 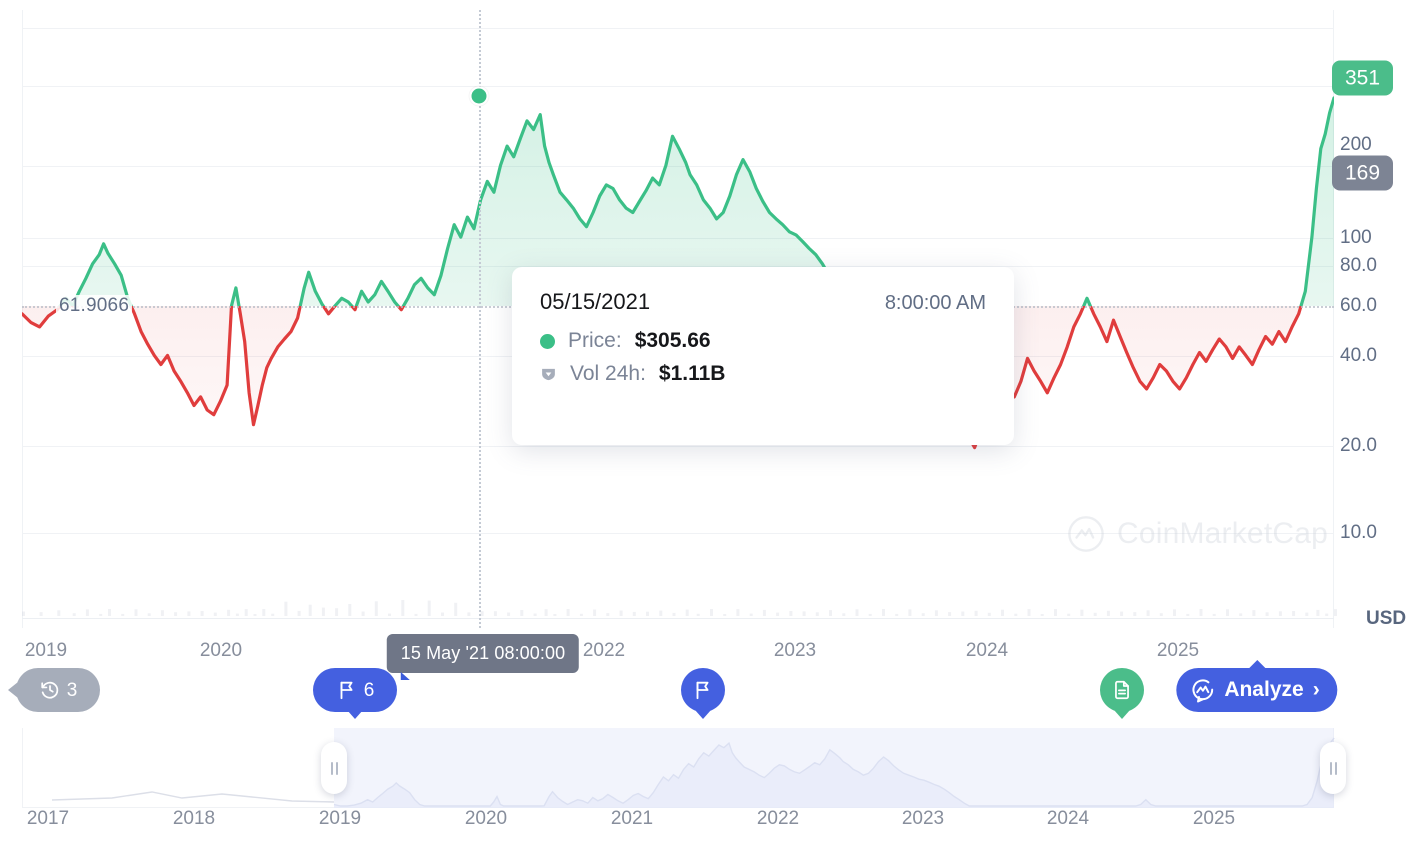 I want to click on tooltip-time: 8:00:00 AM, so click(x=935, y=303).